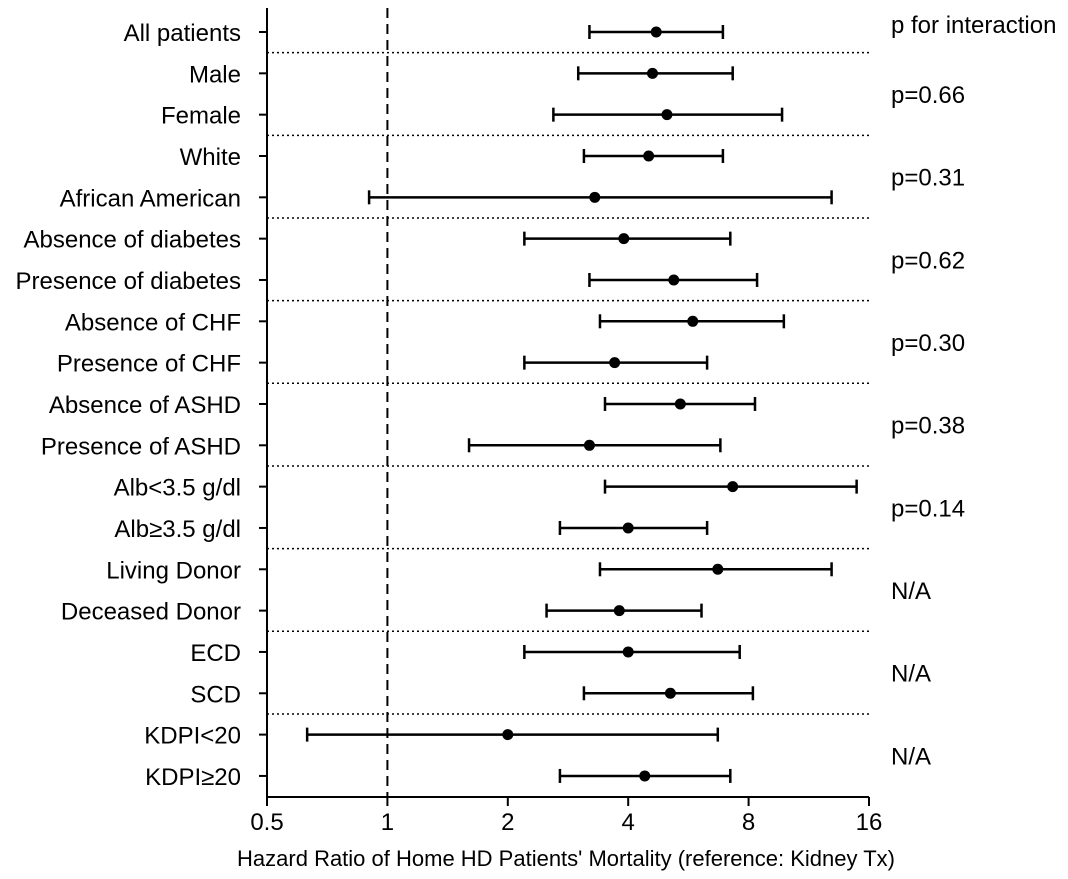 The image size is (1068, 879). I want to click on x-tick-label: 4, so click(628, 822).